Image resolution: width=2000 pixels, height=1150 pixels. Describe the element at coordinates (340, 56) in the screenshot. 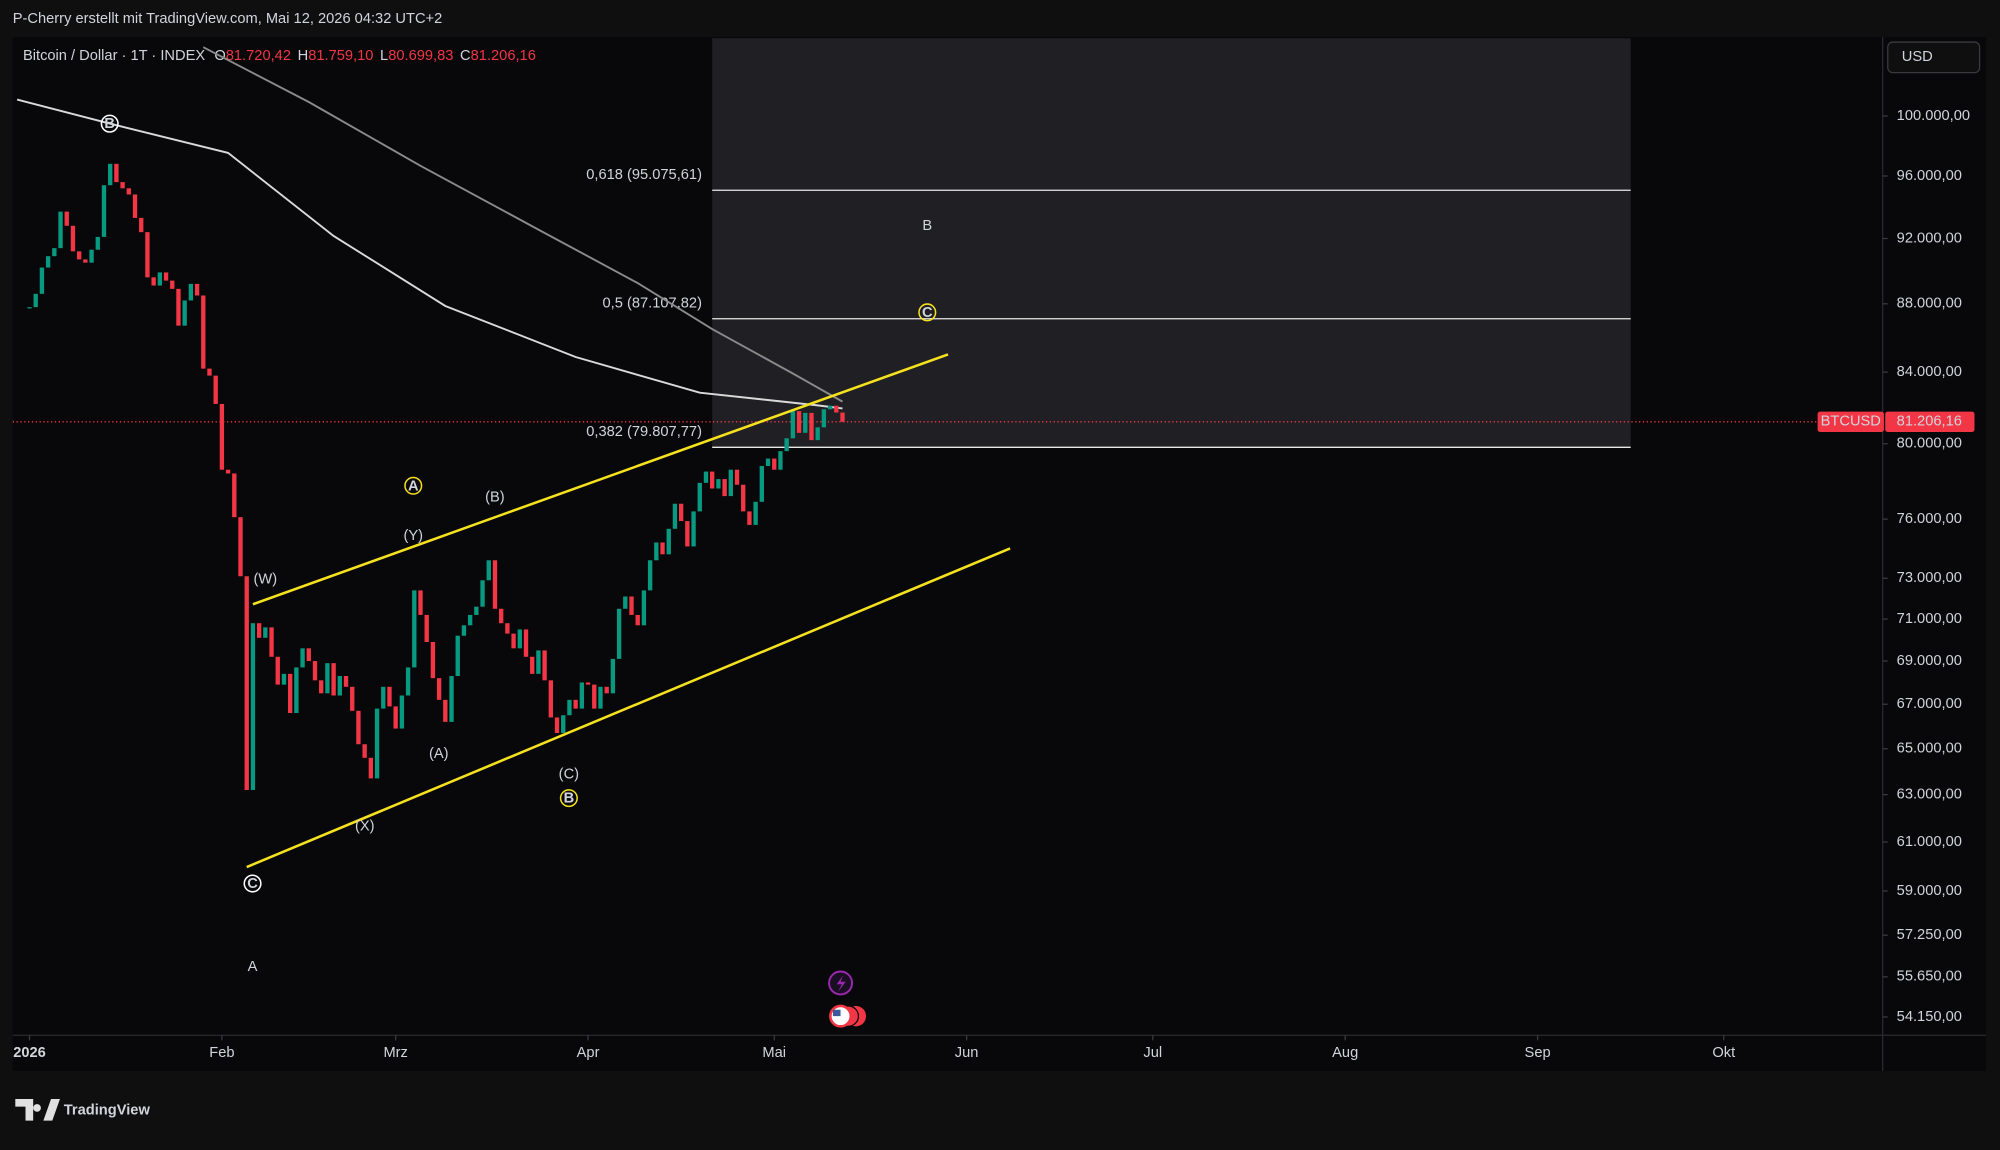

I see `ohlc-value: 81.759,10` at that location.